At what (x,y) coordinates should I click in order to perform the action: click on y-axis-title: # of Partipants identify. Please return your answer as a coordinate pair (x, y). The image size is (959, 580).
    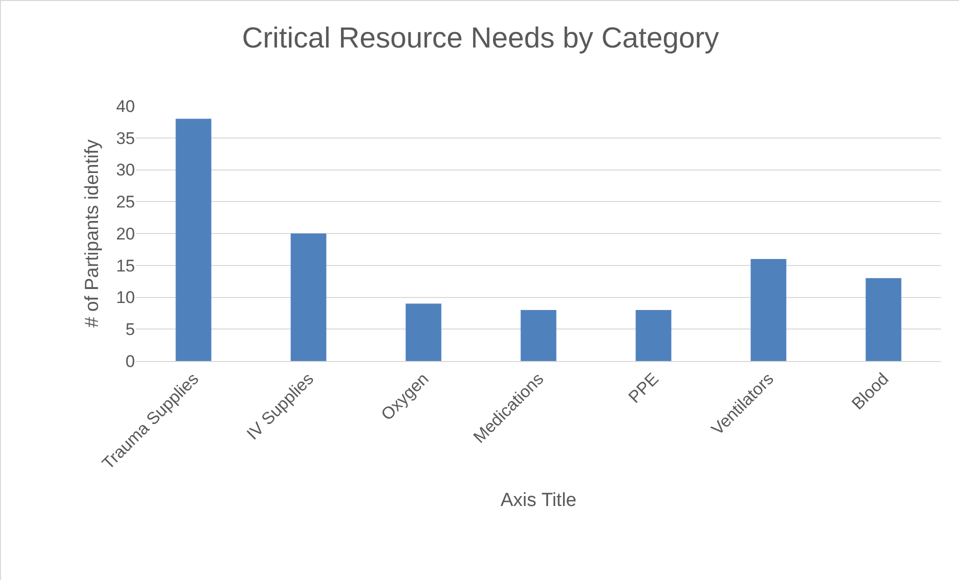
    Looking at the image, I should click on (92, 233).